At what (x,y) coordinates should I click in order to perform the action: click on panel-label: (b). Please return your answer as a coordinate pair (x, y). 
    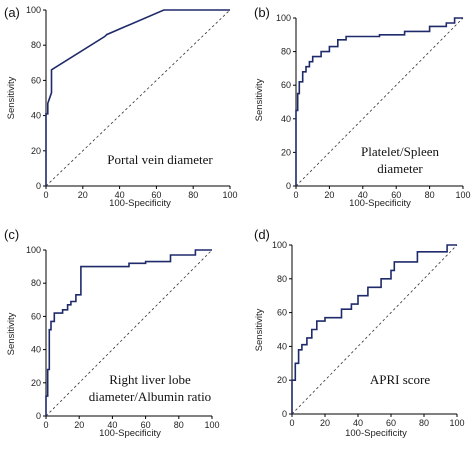
    Looking at the image, I should click on (262, 12).